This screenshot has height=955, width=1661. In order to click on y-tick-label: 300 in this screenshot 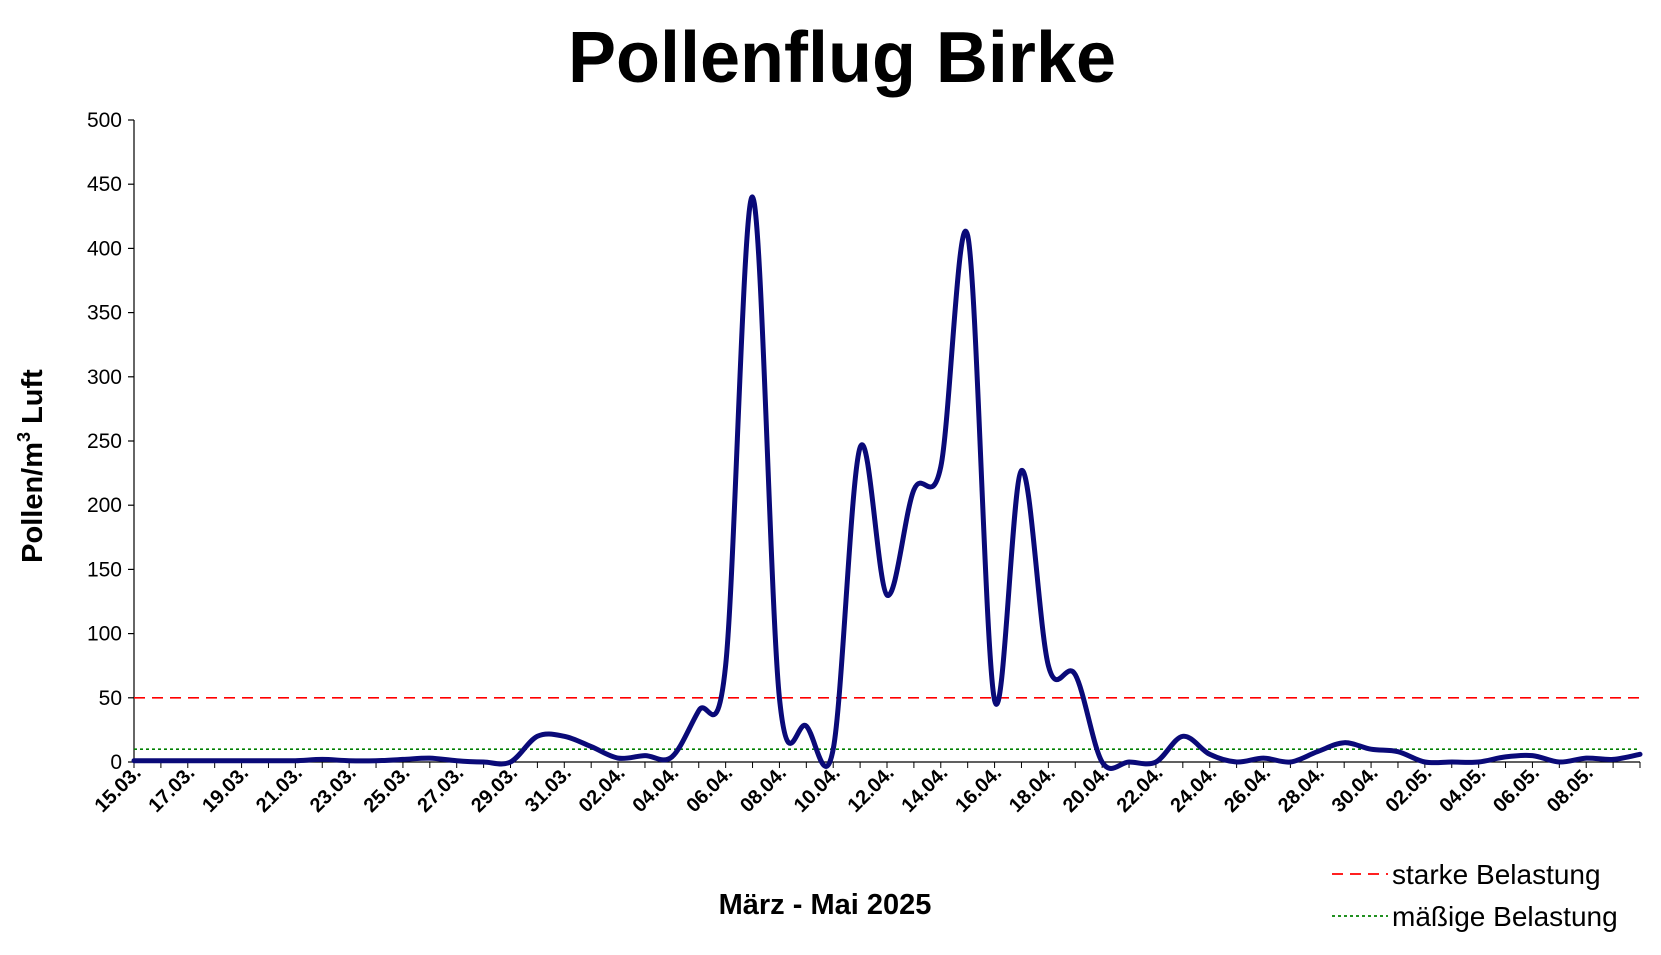, I will do `click(104, 377)`.